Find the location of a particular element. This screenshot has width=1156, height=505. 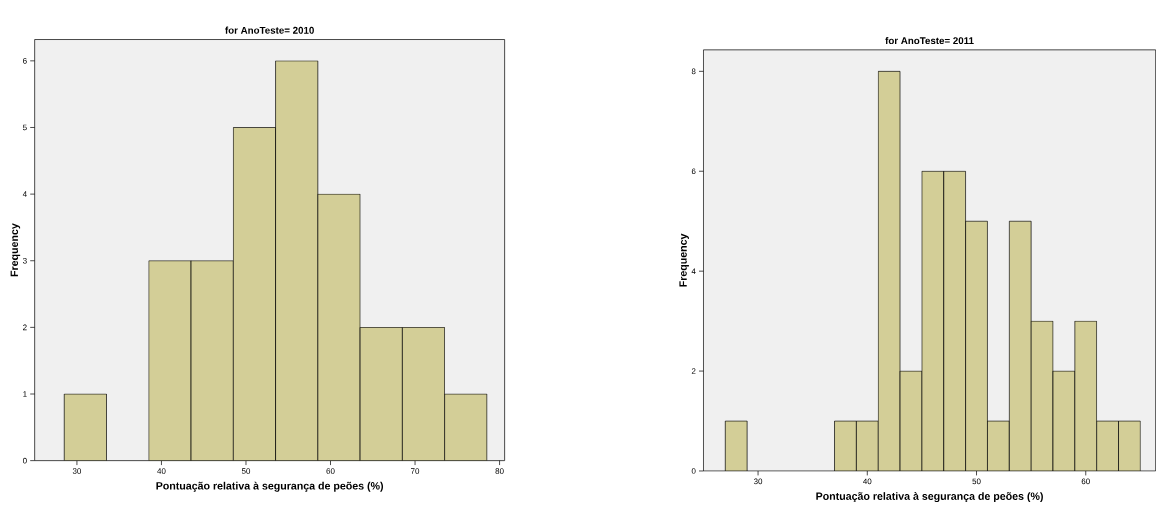

chart-title: for AnoTeste= 2010 is located at coordinates (269, 30).